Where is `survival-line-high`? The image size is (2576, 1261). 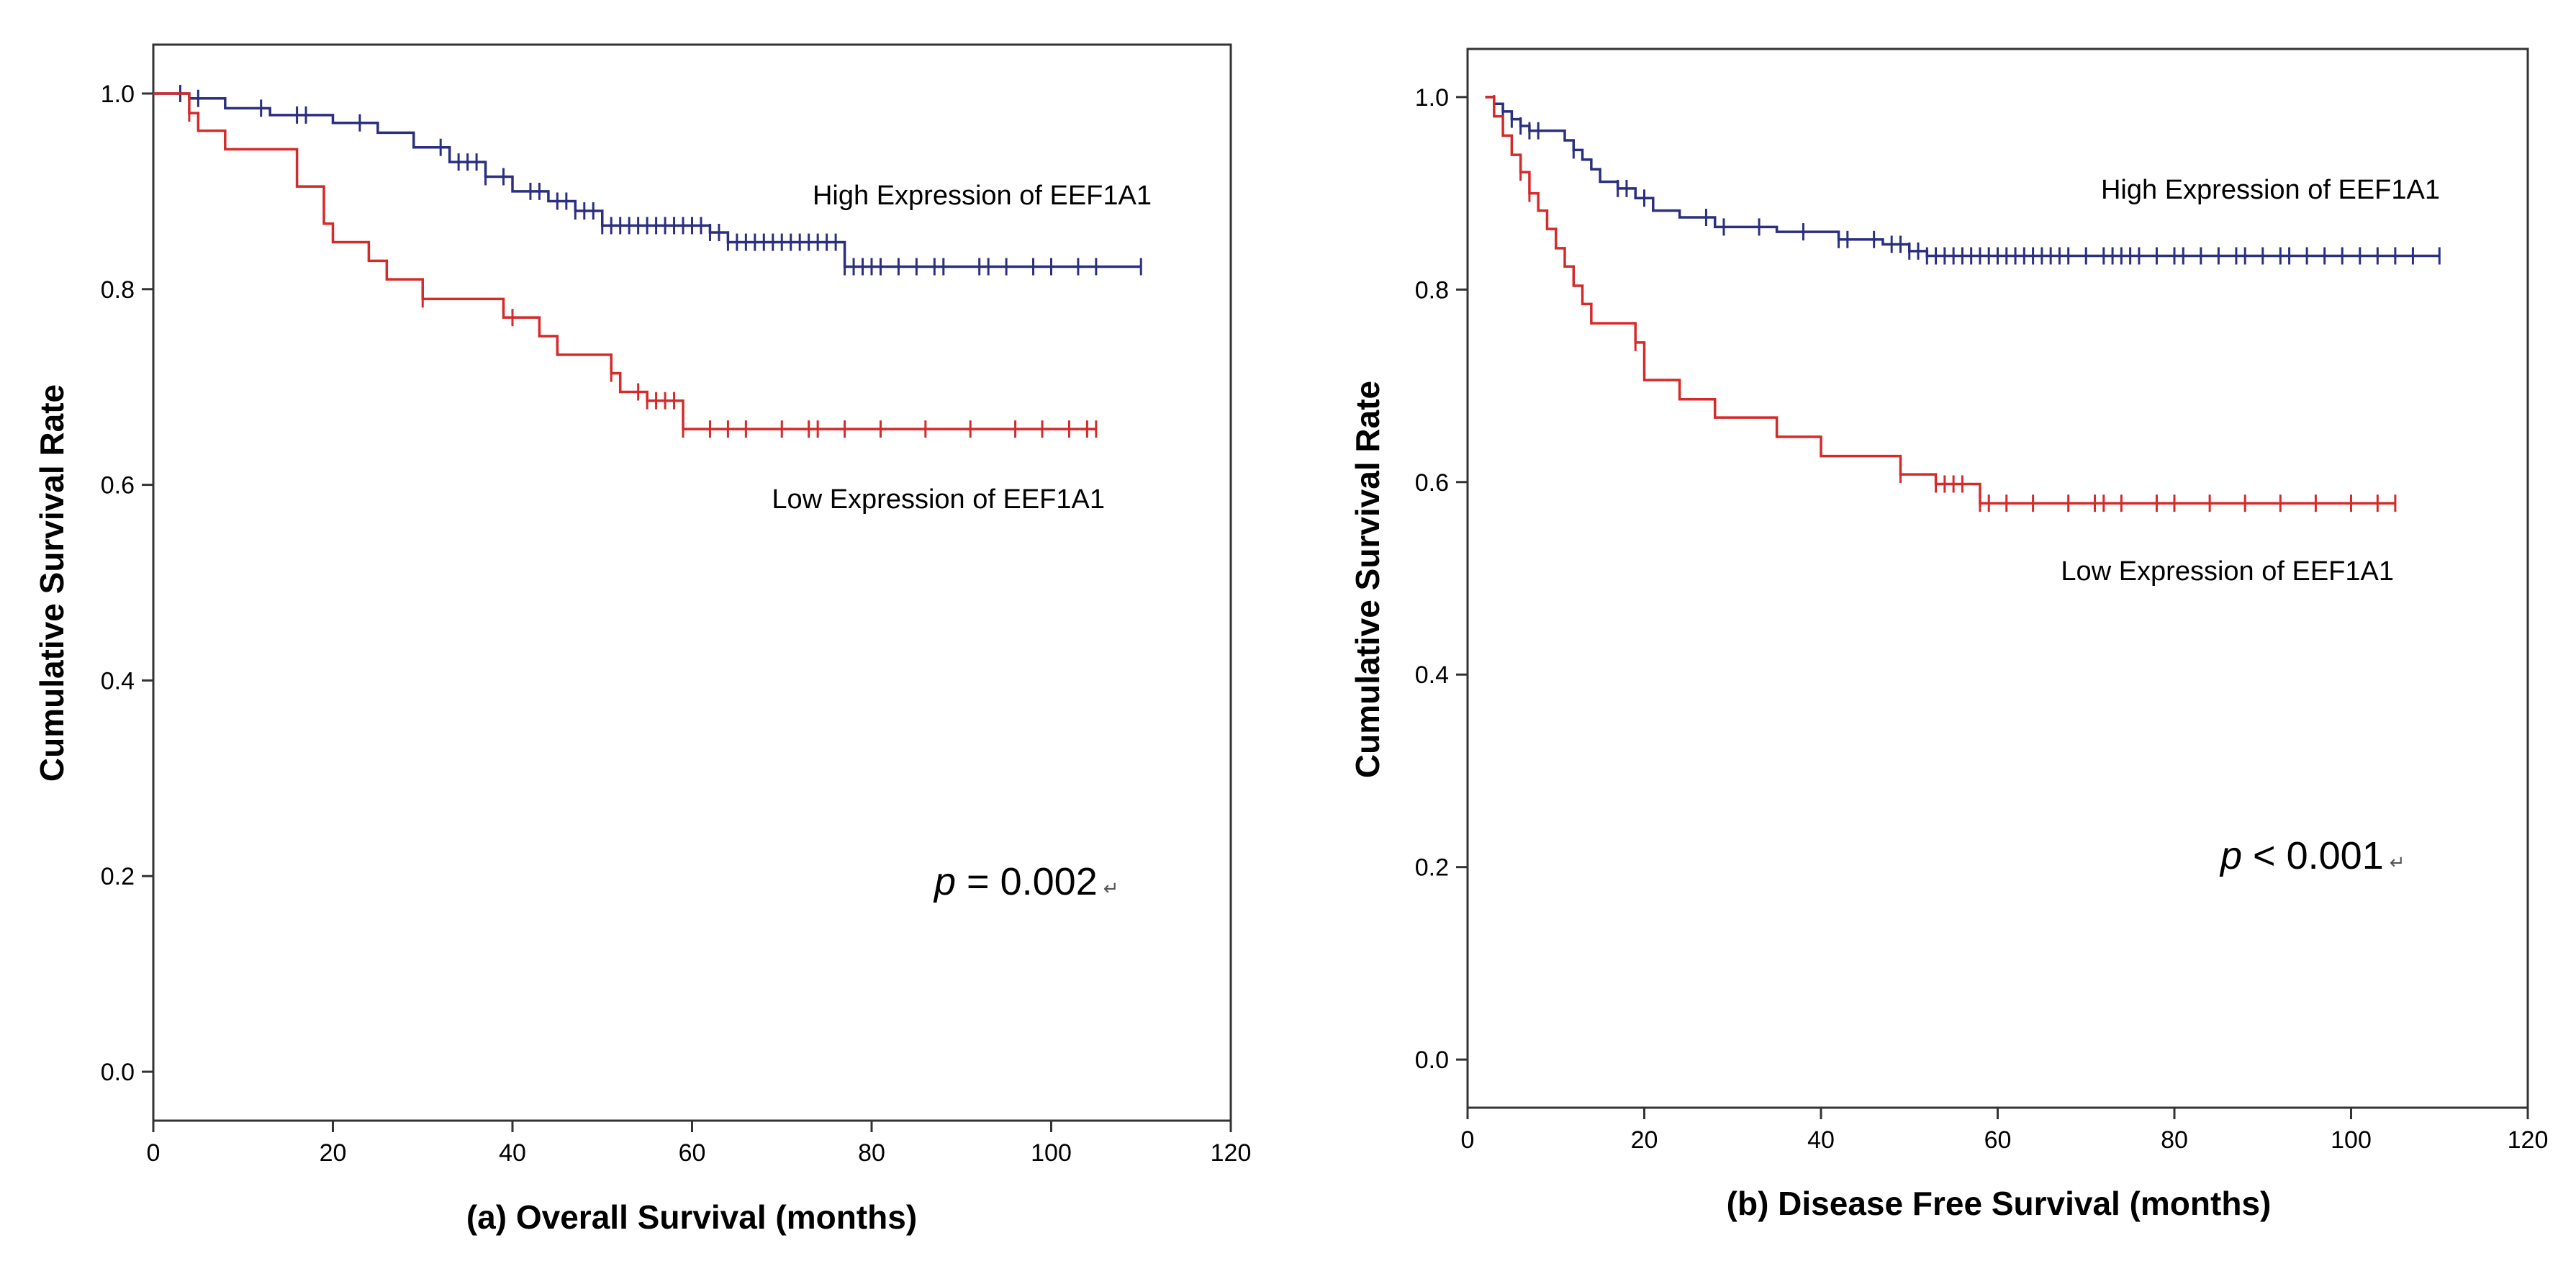
survival-line-high is located at coordinates (1963, 177).